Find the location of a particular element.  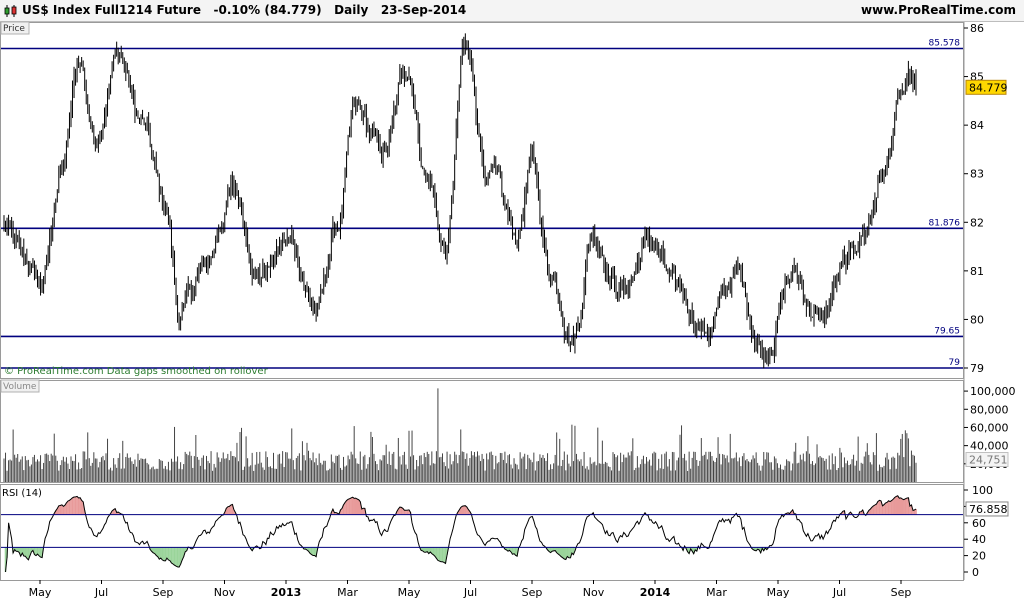

volume-tick-label: 100,000 is located at coordinates (993, 391).